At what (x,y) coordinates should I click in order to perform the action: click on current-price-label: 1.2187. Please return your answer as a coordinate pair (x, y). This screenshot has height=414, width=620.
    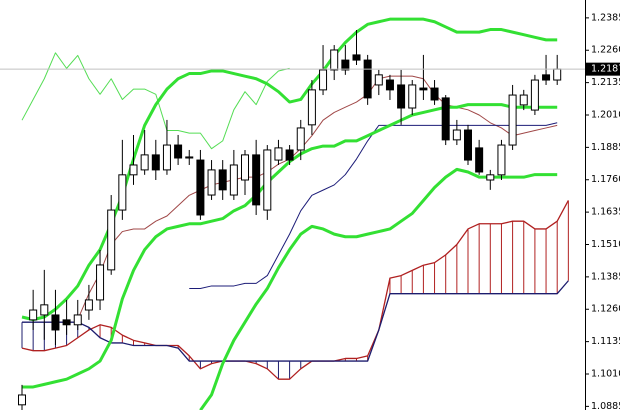
    Looking at the image, I should click on (605, 69).